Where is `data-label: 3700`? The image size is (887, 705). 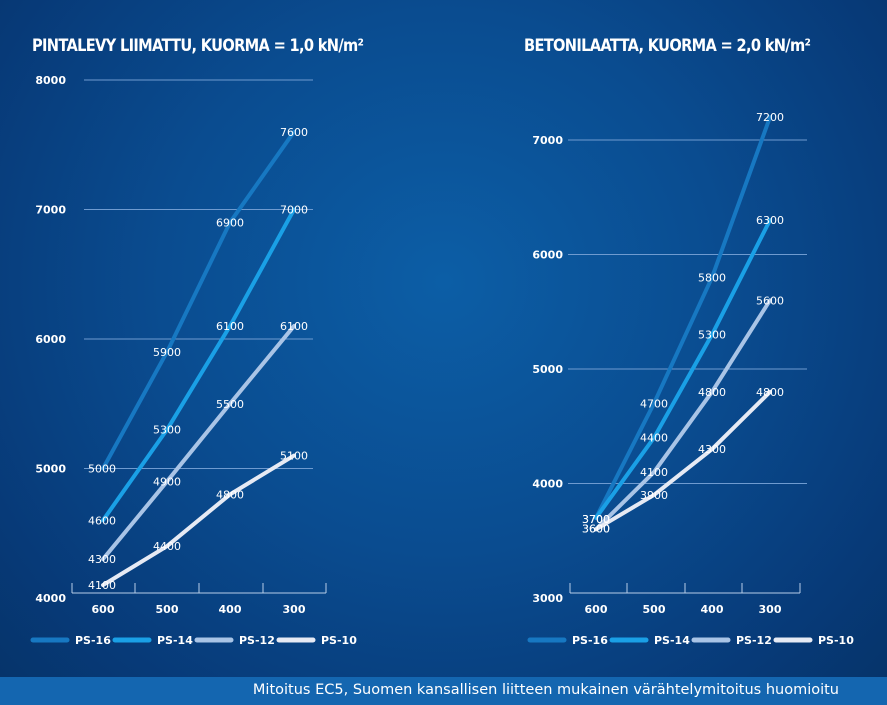 data-label: 3700 is located at coordinates (596, 519).